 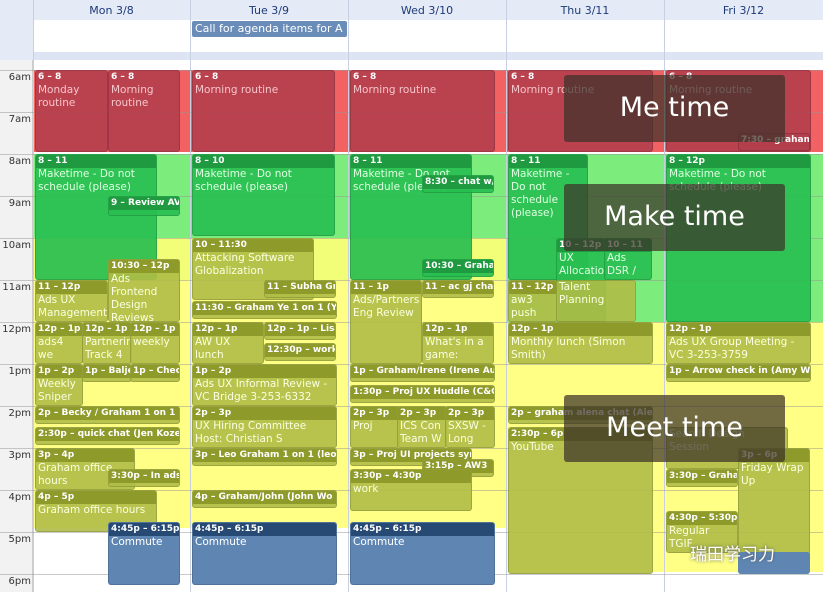 I want to click on event-time: 1p – Arrow check in (Amy Wu, so click(x=738, y=371).